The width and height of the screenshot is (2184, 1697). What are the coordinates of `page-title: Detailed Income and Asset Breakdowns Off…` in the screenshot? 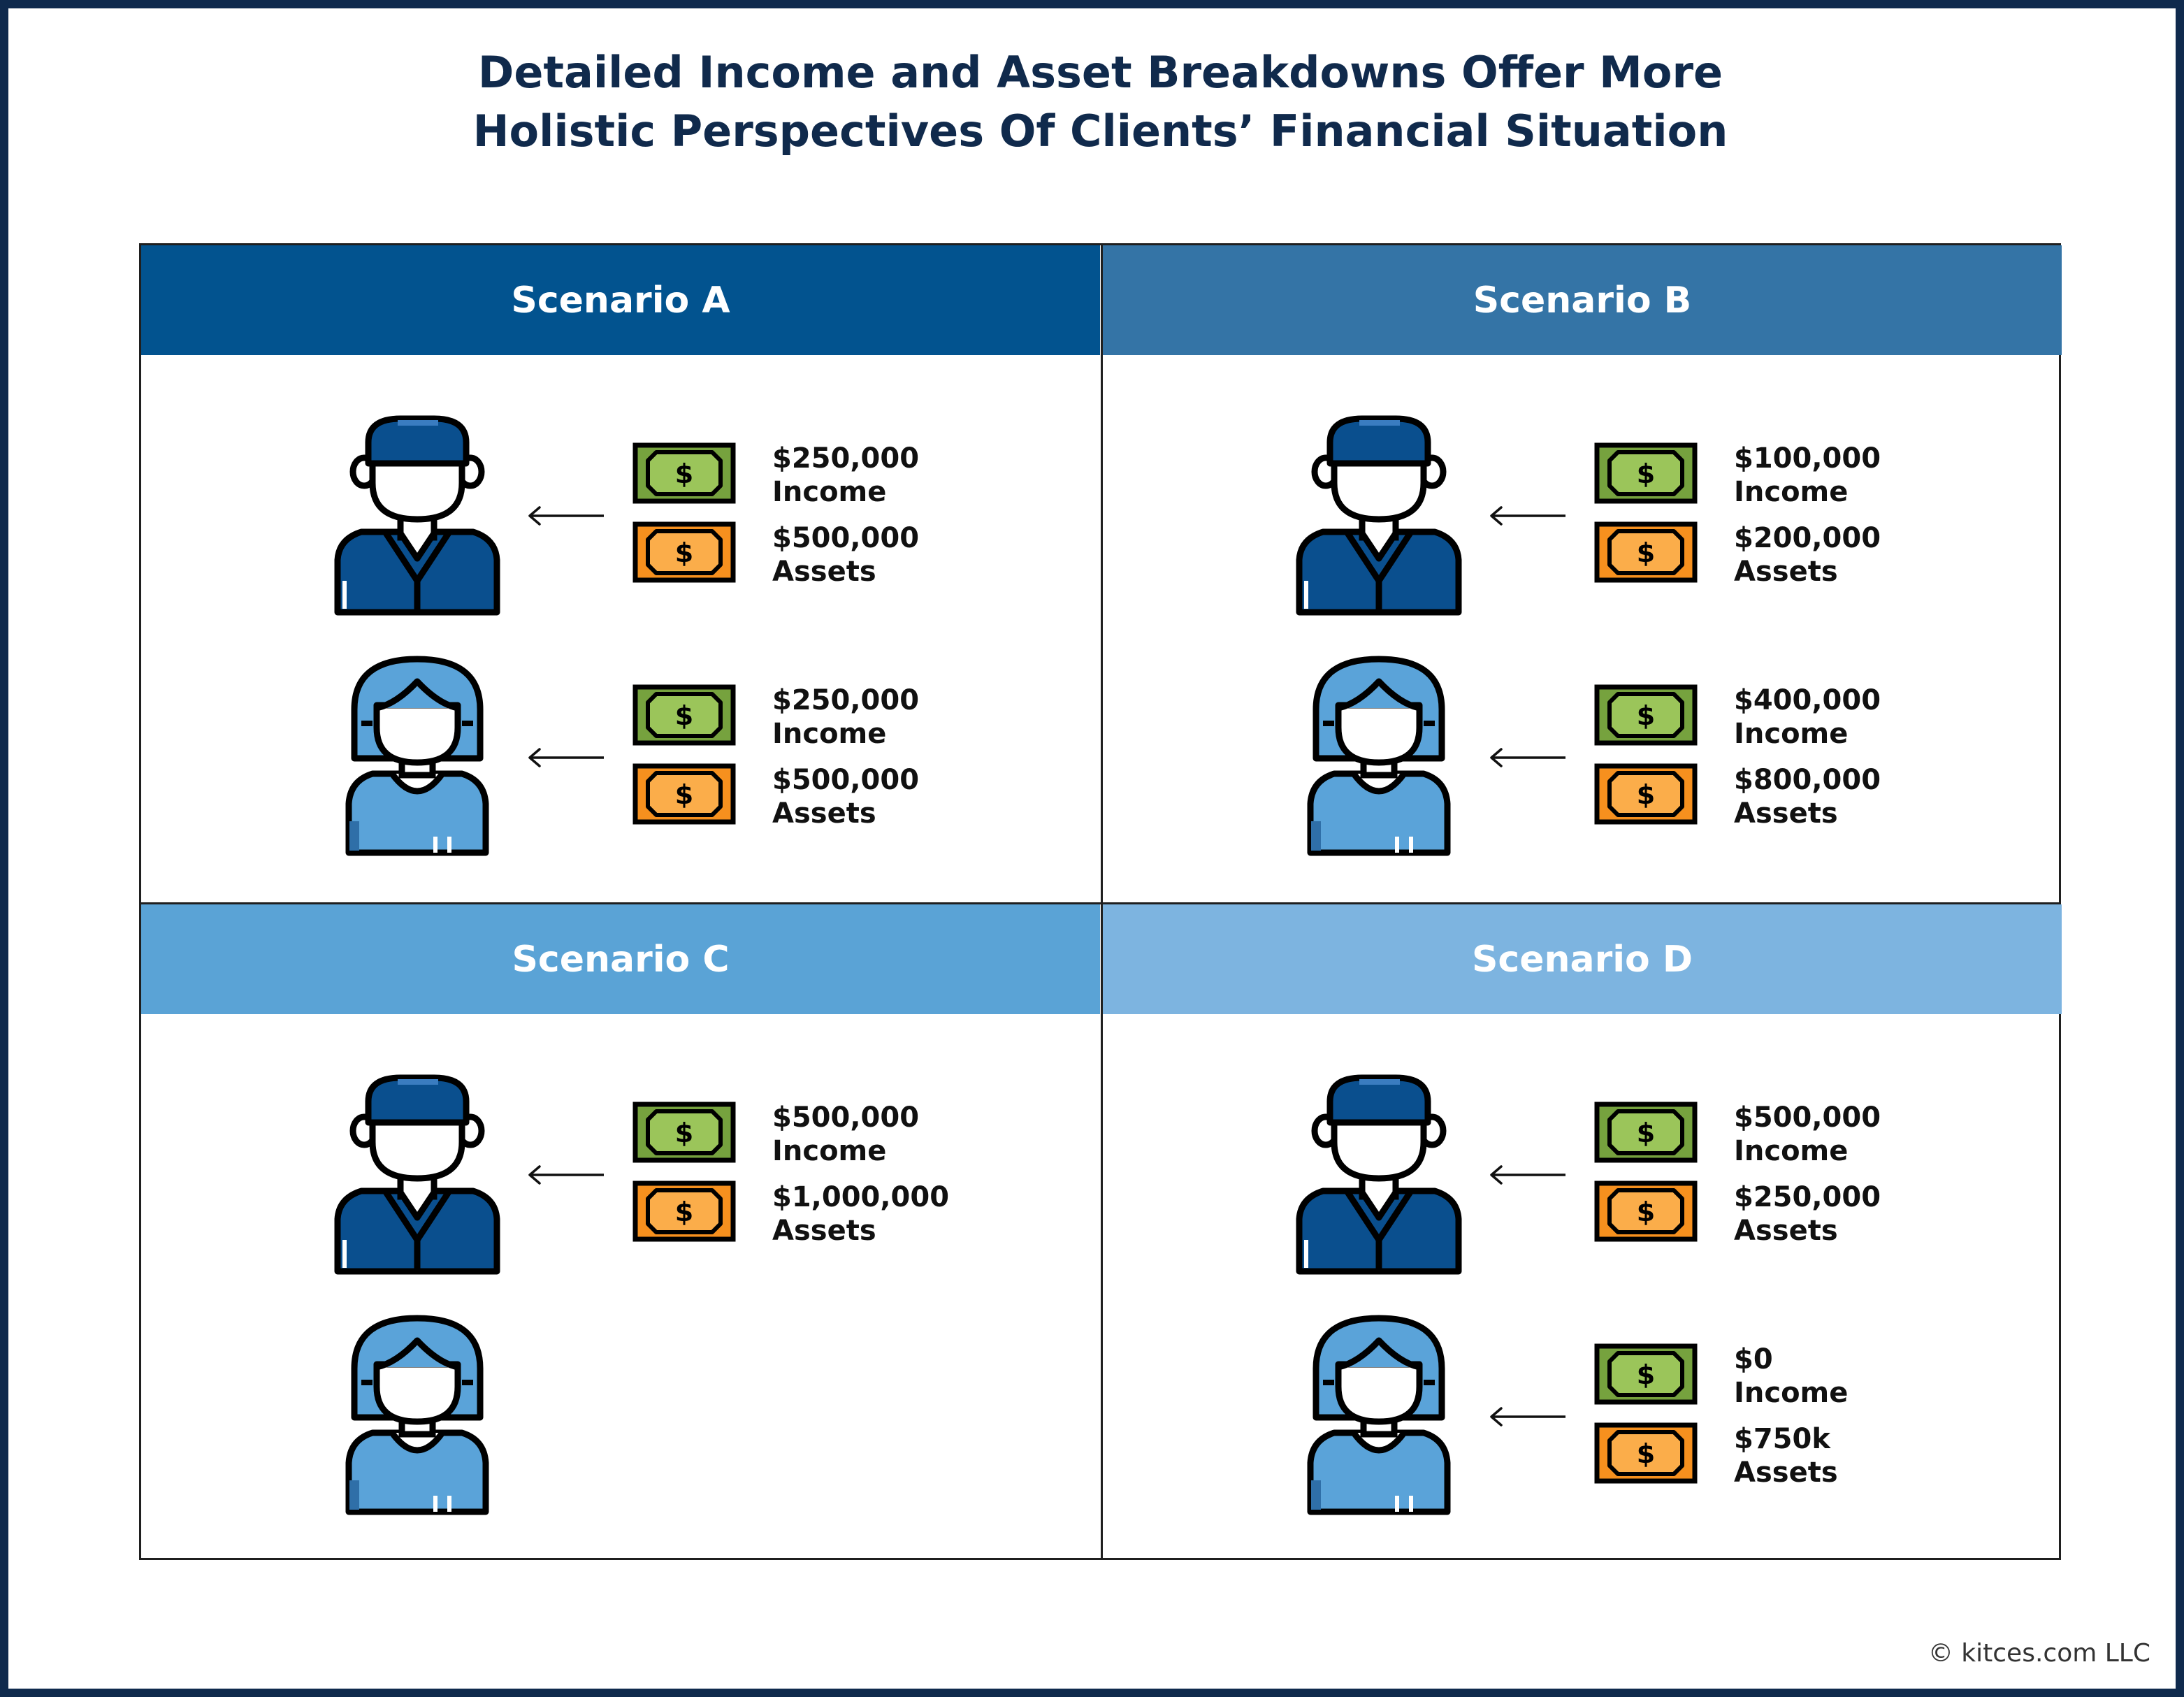 It's located at (1096, 102).